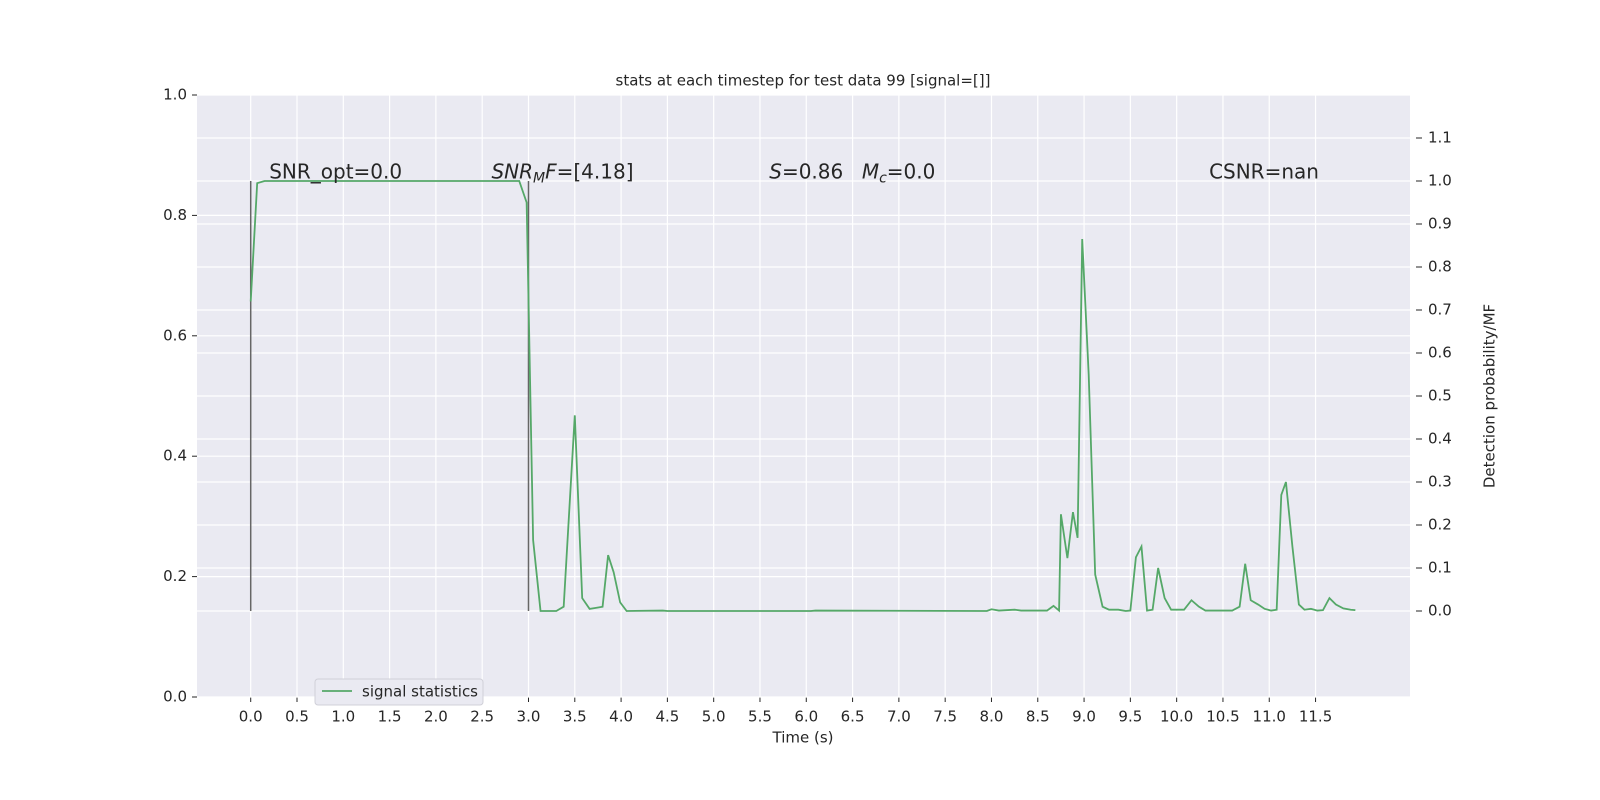 Image resolution: width=1600 pixels, height=800 pixels. I want to click on y-tick-label: 0.8, so click(175, 215).